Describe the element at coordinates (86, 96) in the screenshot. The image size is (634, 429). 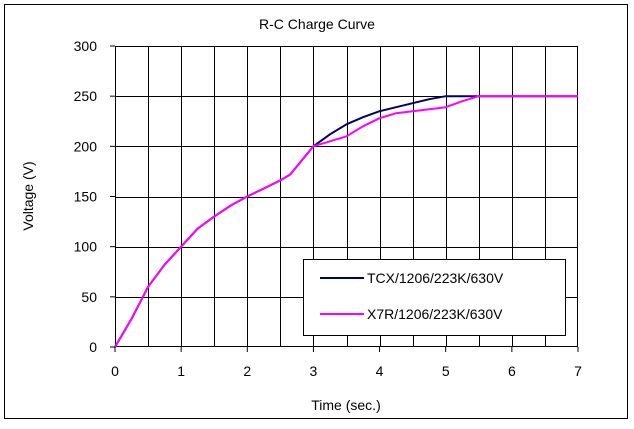
I see `y-tick-label: 250` at that location.